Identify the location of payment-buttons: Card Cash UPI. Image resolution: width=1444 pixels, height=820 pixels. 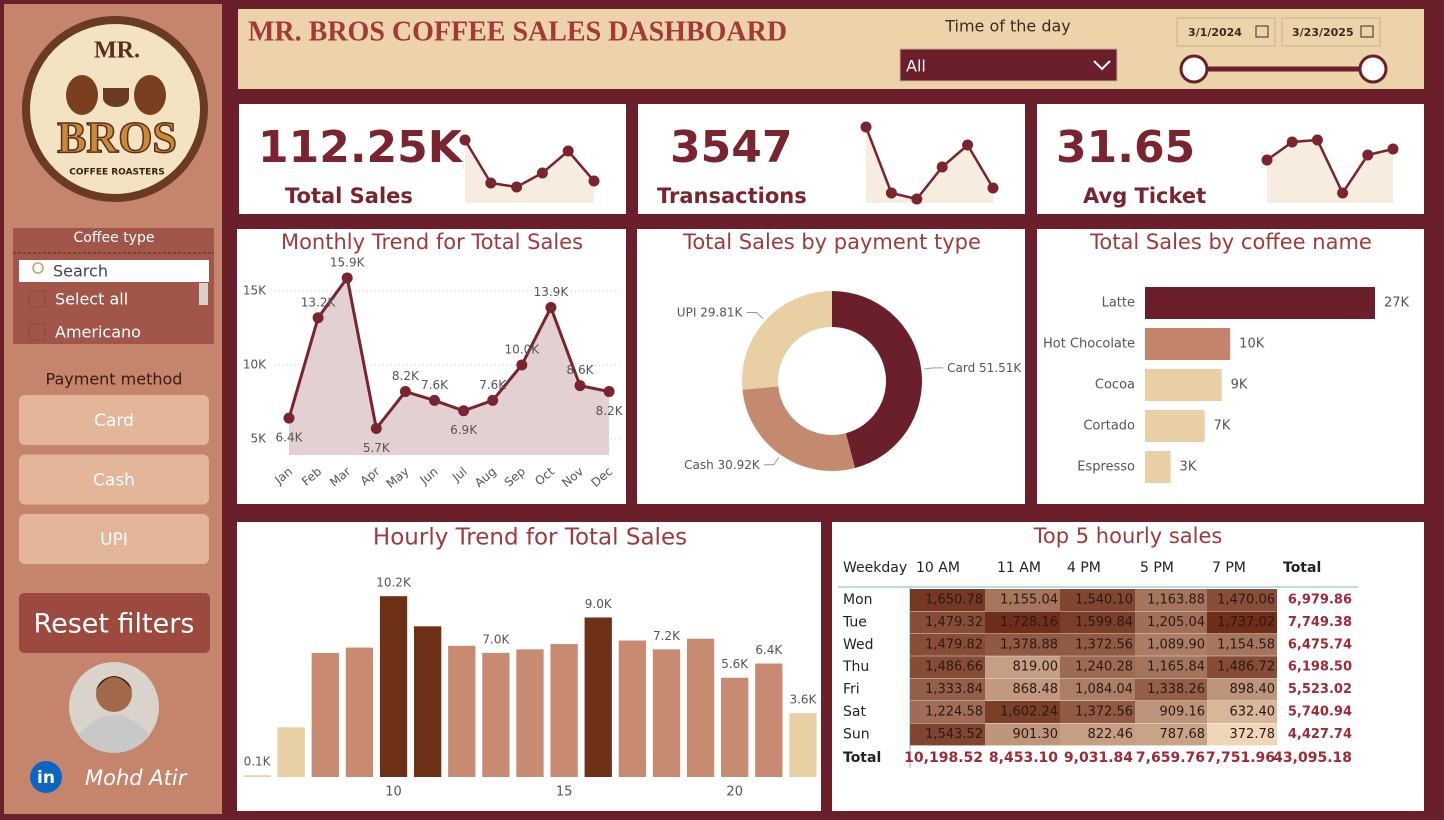
(114, 479).